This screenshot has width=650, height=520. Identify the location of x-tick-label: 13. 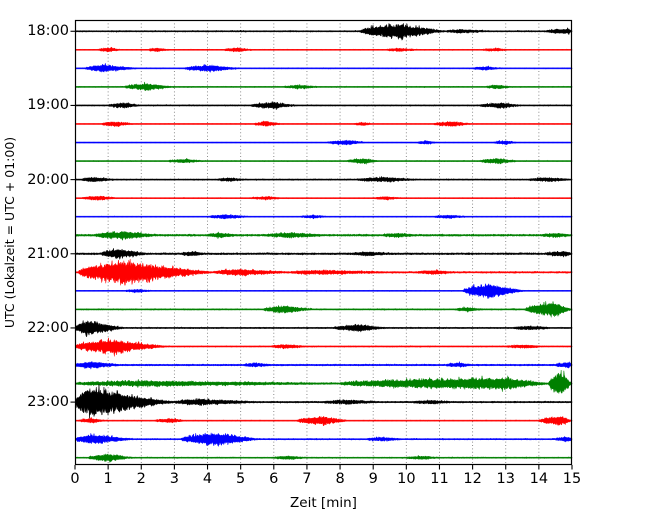
(505, 479).